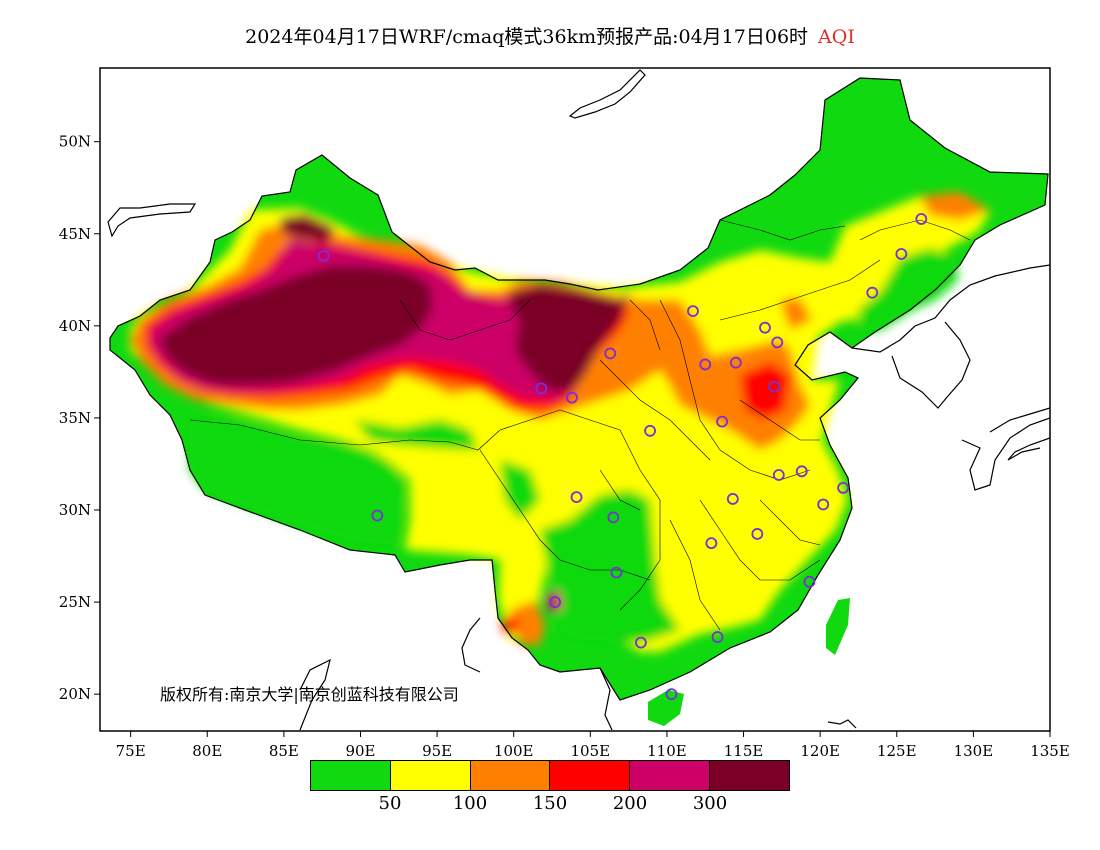  I want to click on lat-tick-label: 20N, so click(75, 694).